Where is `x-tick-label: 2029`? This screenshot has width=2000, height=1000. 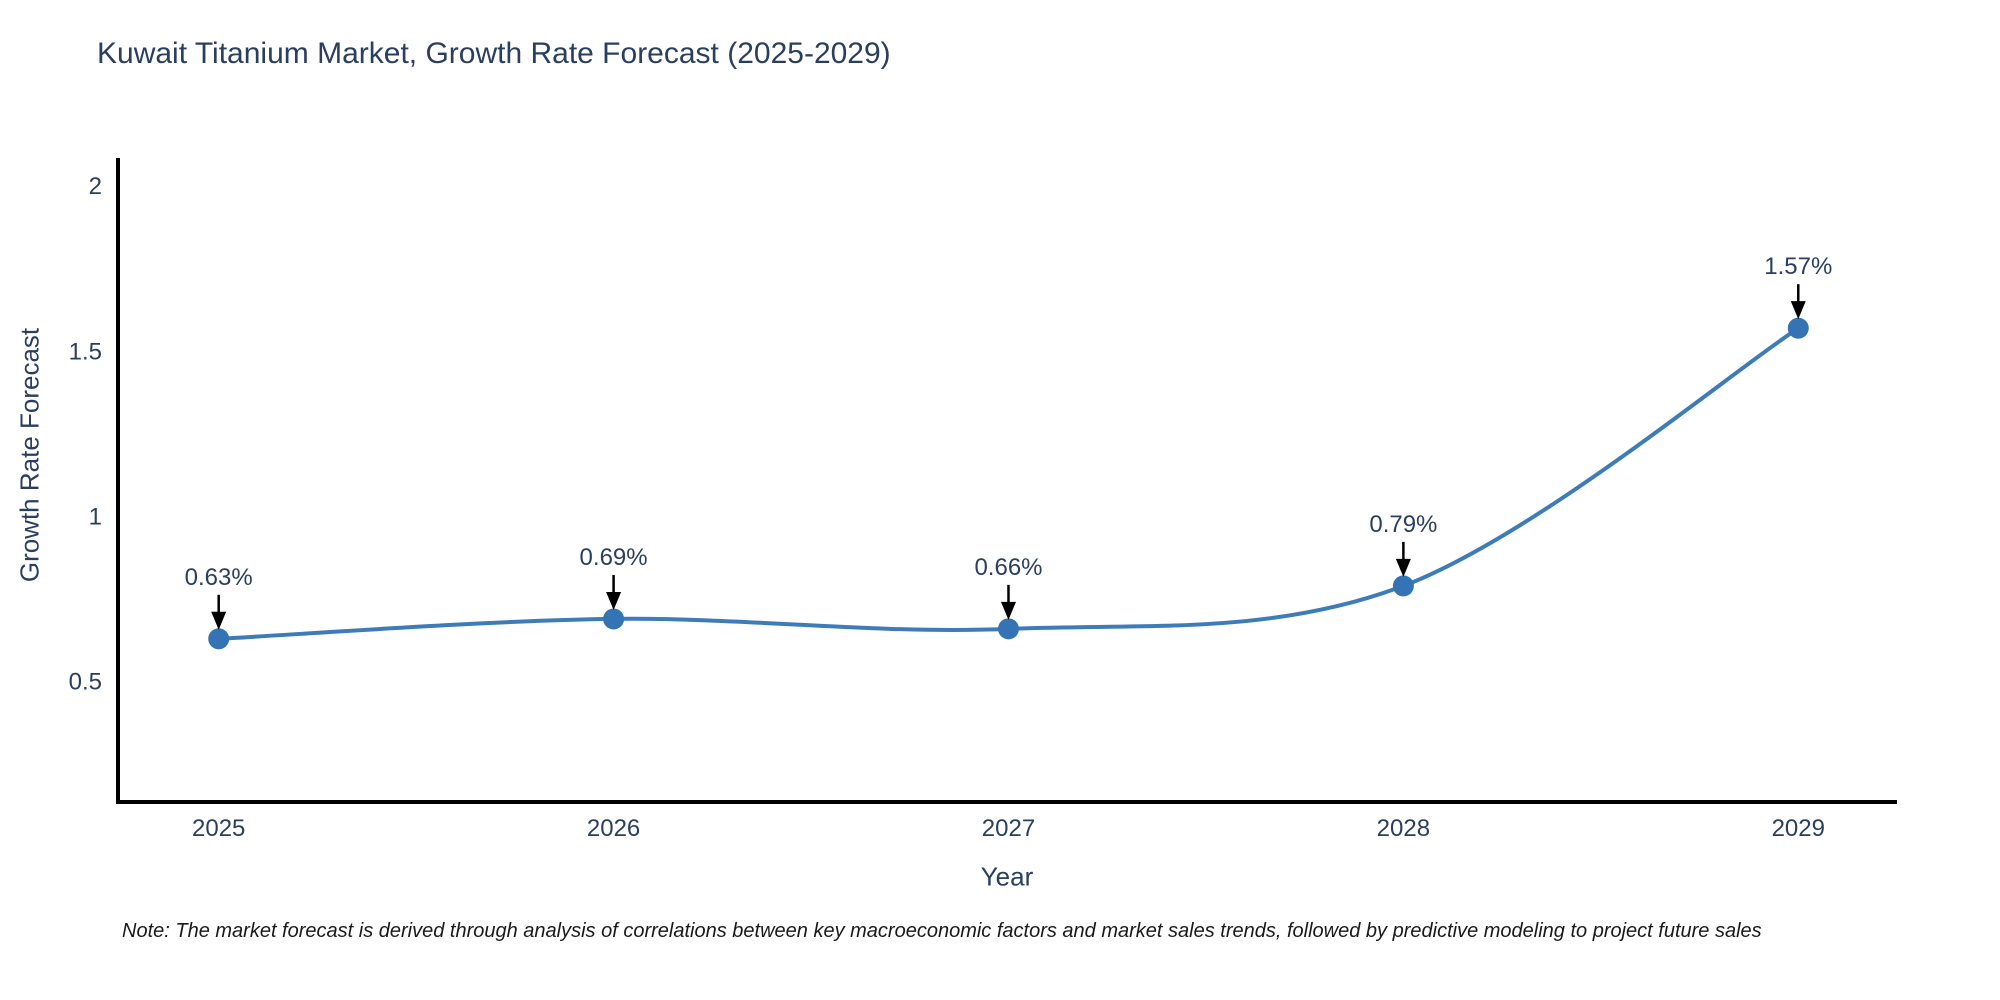
x-tick-label: 2029 is located at coordinates (1798, 828).